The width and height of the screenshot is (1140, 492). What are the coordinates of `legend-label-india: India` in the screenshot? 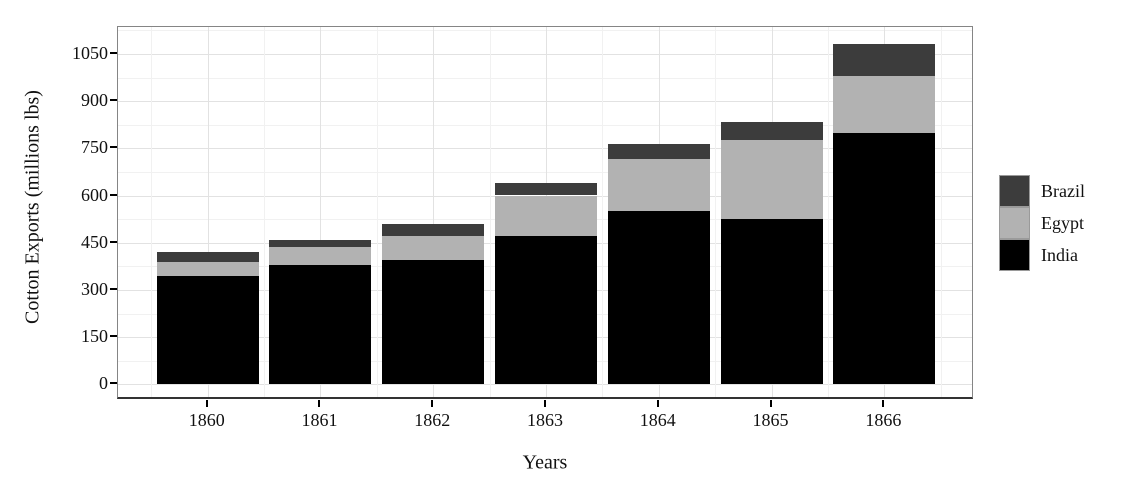 It's located at (1059, 254).